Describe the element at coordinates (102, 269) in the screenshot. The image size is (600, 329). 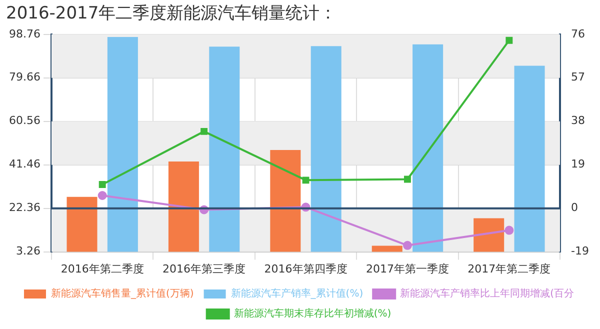
I see `x-tick-label: 2016年第二季度` at that location.